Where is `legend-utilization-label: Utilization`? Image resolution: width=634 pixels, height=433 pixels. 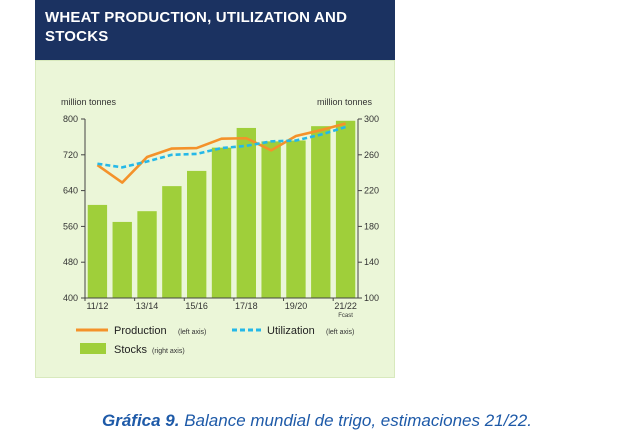
legend-utilization-label: Utilization is located at coordinates (291, 331).